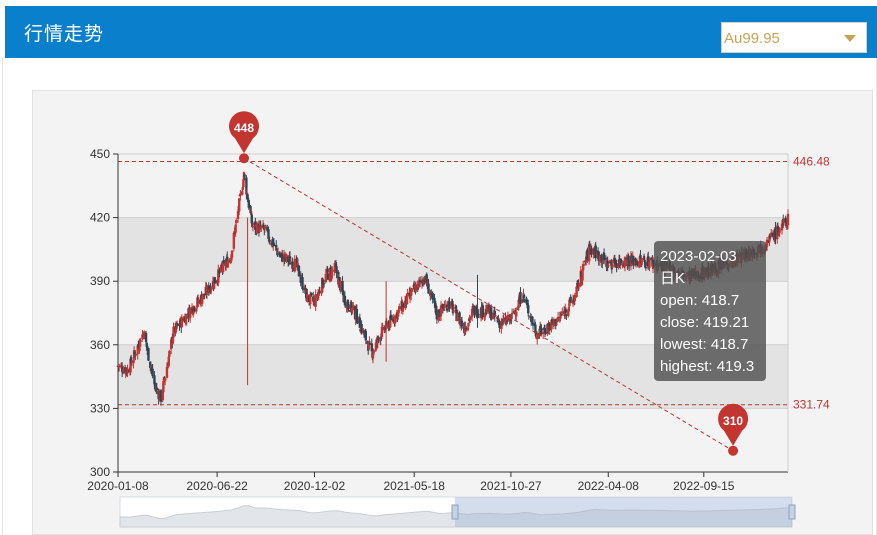 The image size is (877, 535). Describe the element at coordinates (794, 37) in the screenshot. I see `instrument-select: Au99.95` at that location.